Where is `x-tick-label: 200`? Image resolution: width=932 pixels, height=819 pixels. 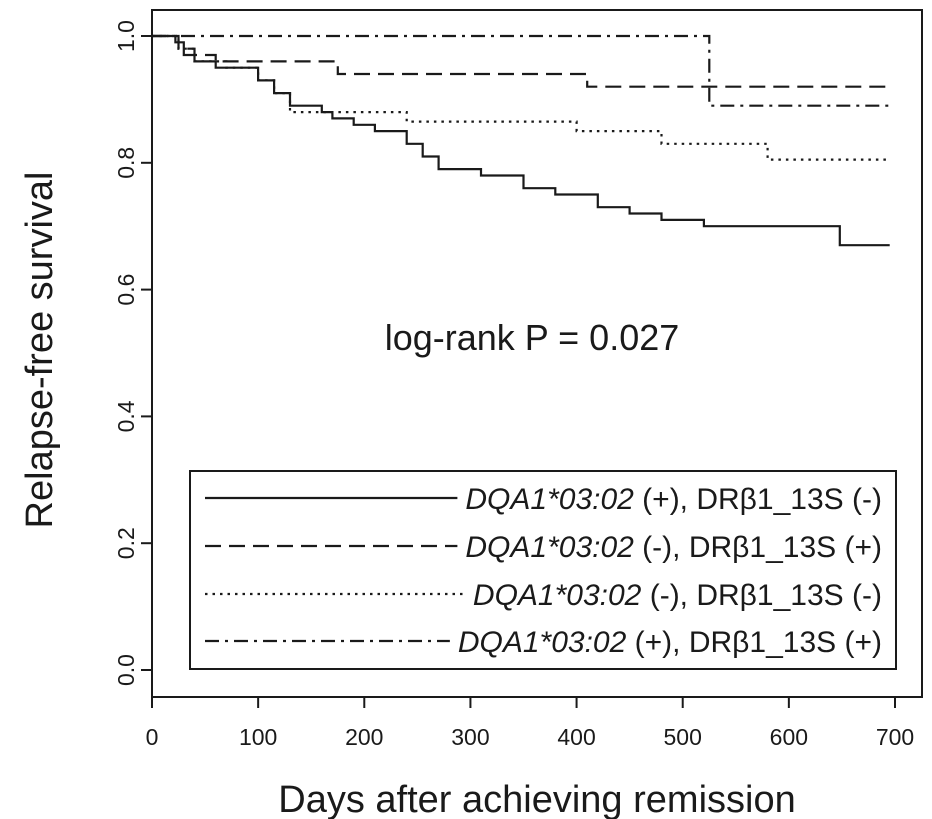 x-tick-label: 200 is located at coordinates (364, 737).